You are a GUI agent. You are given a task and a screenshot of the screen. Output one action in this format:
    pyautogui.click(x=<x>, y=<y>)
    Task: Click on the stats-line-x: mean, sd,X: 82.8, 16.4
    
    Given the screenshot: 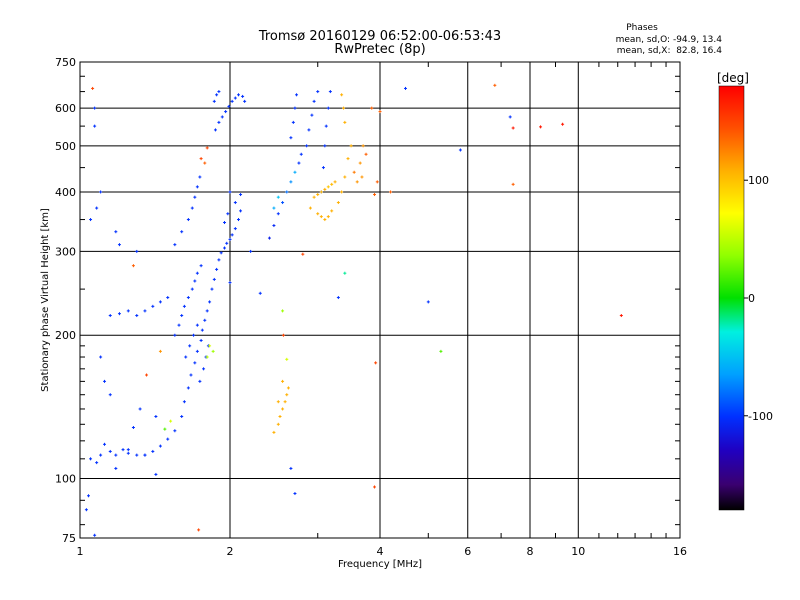 What is the action you would take?
    pyautogui.click(x=670, y=51)
    